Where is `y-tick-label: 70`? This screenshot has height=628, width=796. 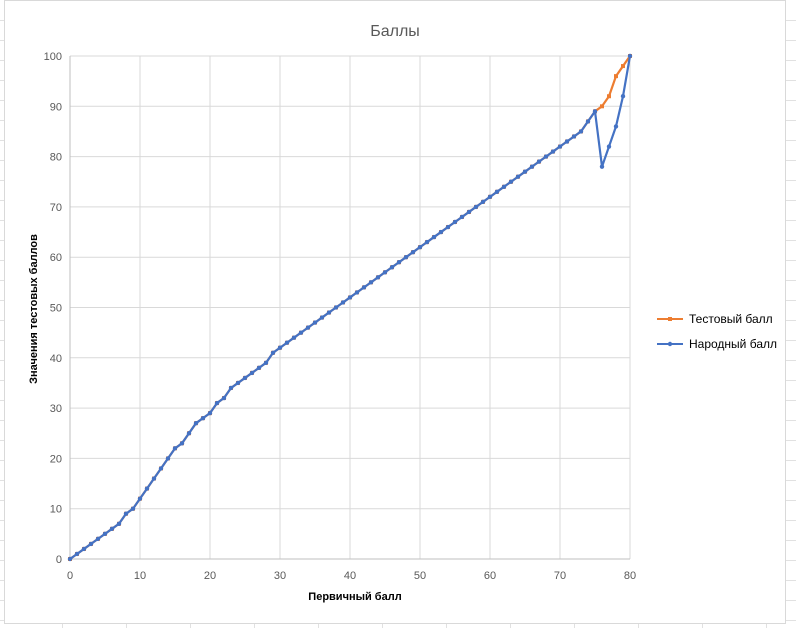
y-tick-label: 70 is located at coordinates (56, 208).